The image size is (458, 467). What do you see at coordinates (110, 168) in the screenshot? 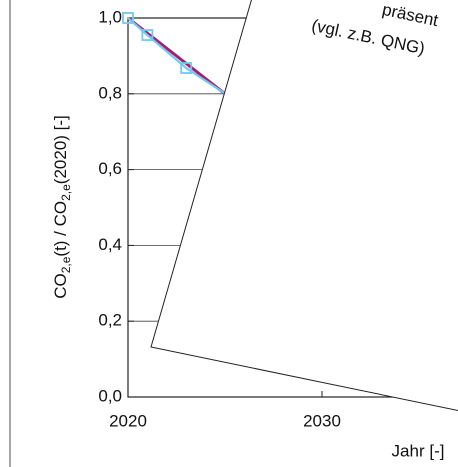
I see `y-tick-label: 0,6` at bounding box center [110, 168].